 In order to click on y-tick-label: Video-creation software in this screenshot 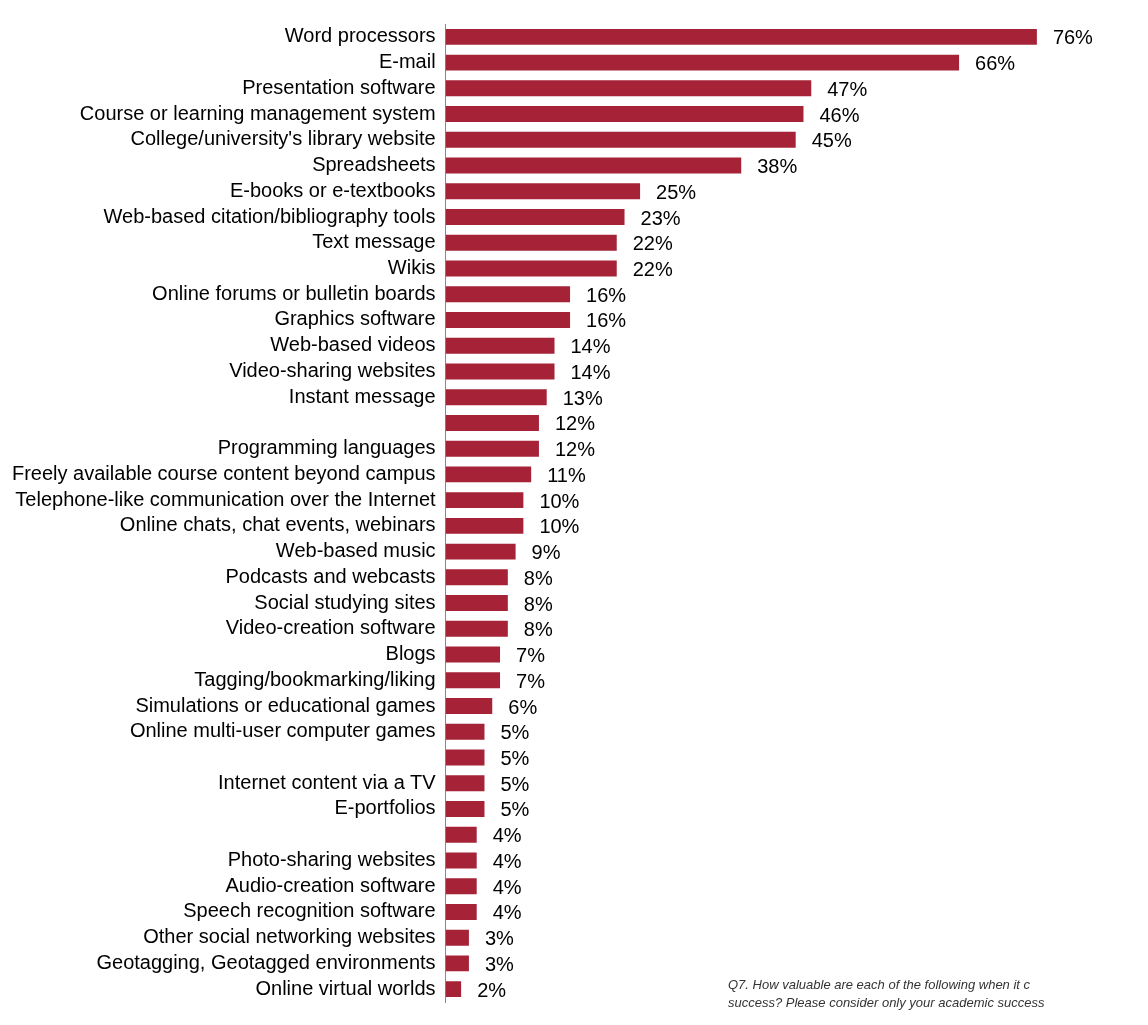, I will do `click(330, 627)`.